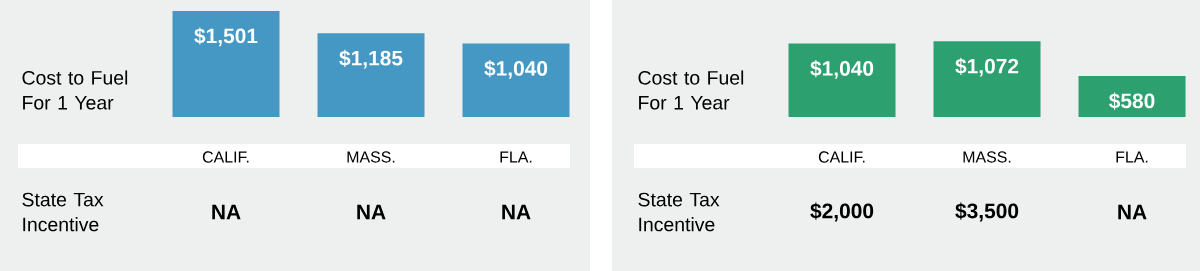 This screenshot has width=1200, height=271. Describe the element at coordinates (842, 212) in the screenshot. I see `text: $2,000` at that location.